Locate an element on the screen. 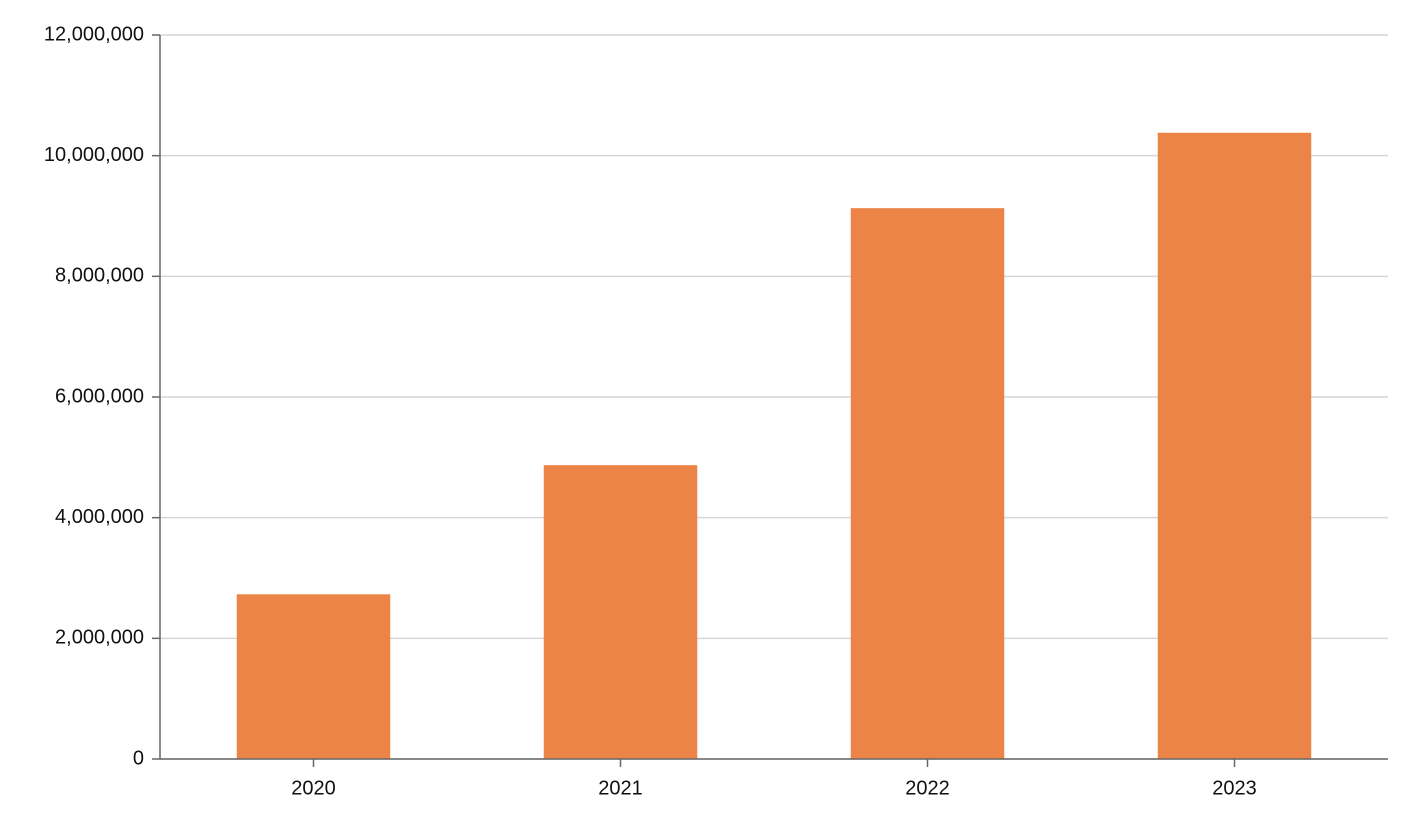 This screenshot has height=826, width=1420. y-tick-label: 10,000,000 is located at coordinates (94, 155).